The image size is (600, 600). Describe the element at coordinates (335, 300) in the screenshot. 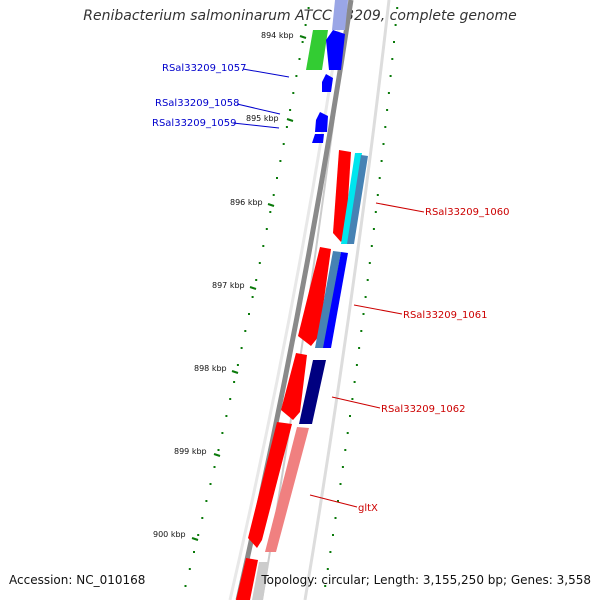

I see `cog-1061-blue` at that location.